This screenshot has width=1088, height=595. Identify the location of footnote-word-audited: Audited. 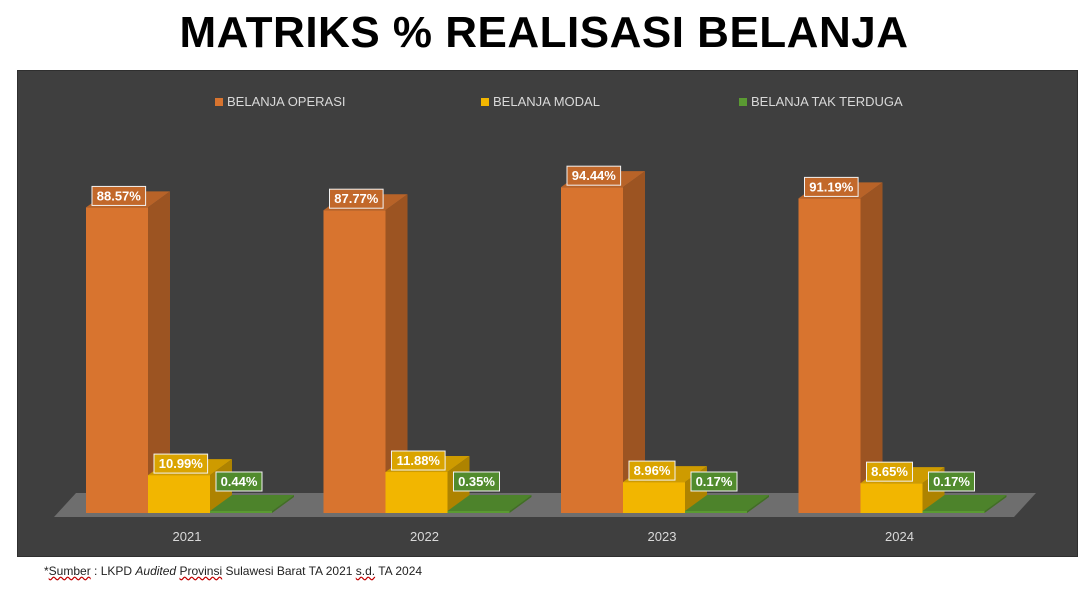
(156, 571).